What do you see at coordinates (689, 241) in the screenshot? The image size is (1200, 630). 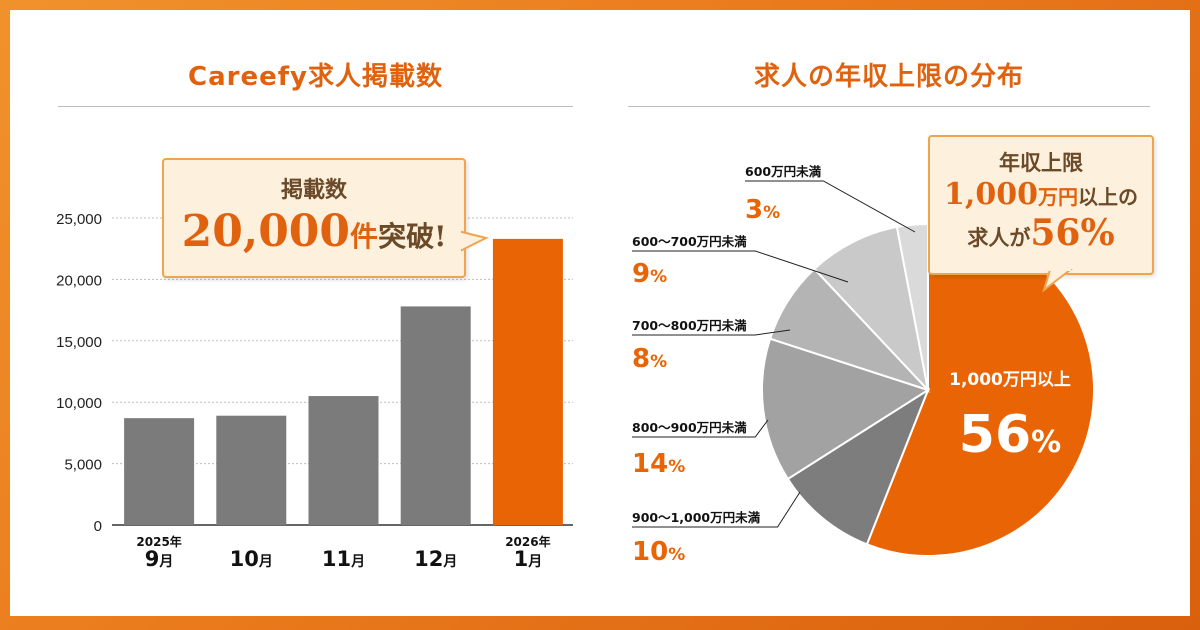 I see `pie-slice-label: 600〜700万円未満` at bounding box center [689, 241].